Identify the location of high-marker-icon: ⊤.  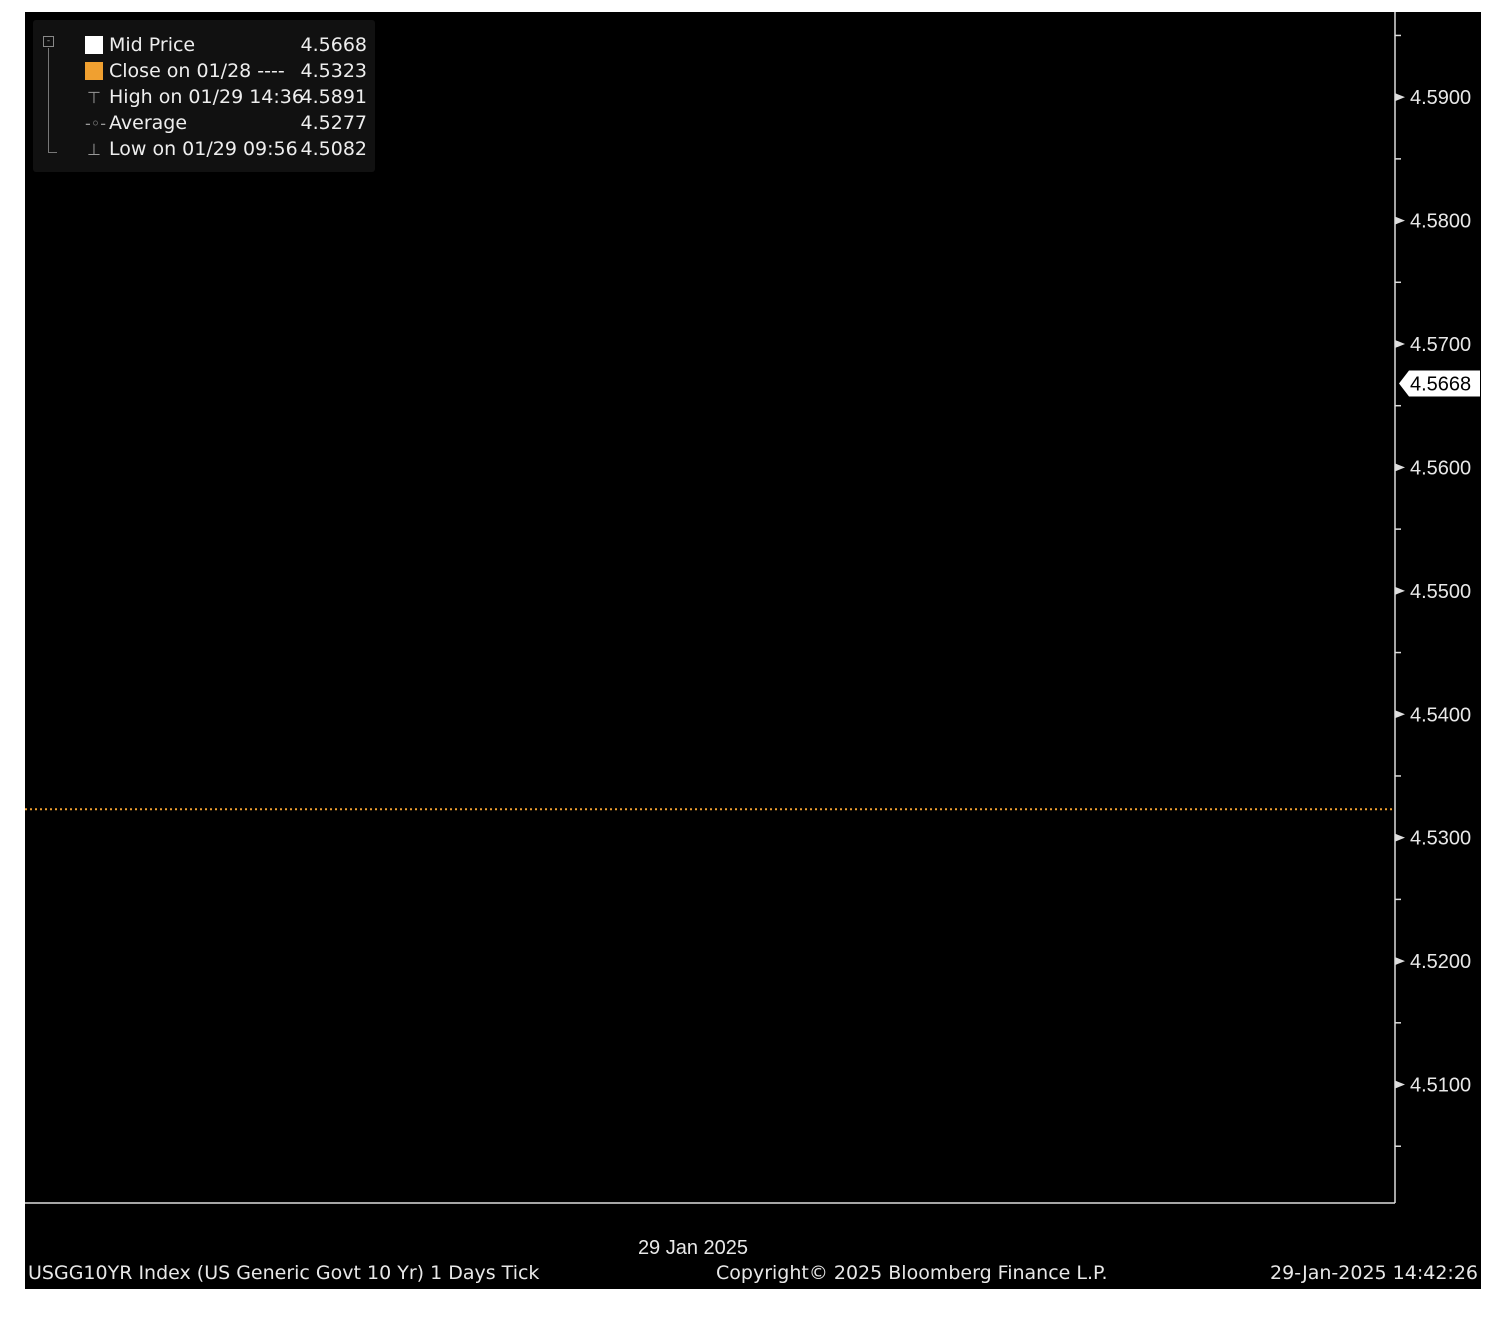
(94, 97).